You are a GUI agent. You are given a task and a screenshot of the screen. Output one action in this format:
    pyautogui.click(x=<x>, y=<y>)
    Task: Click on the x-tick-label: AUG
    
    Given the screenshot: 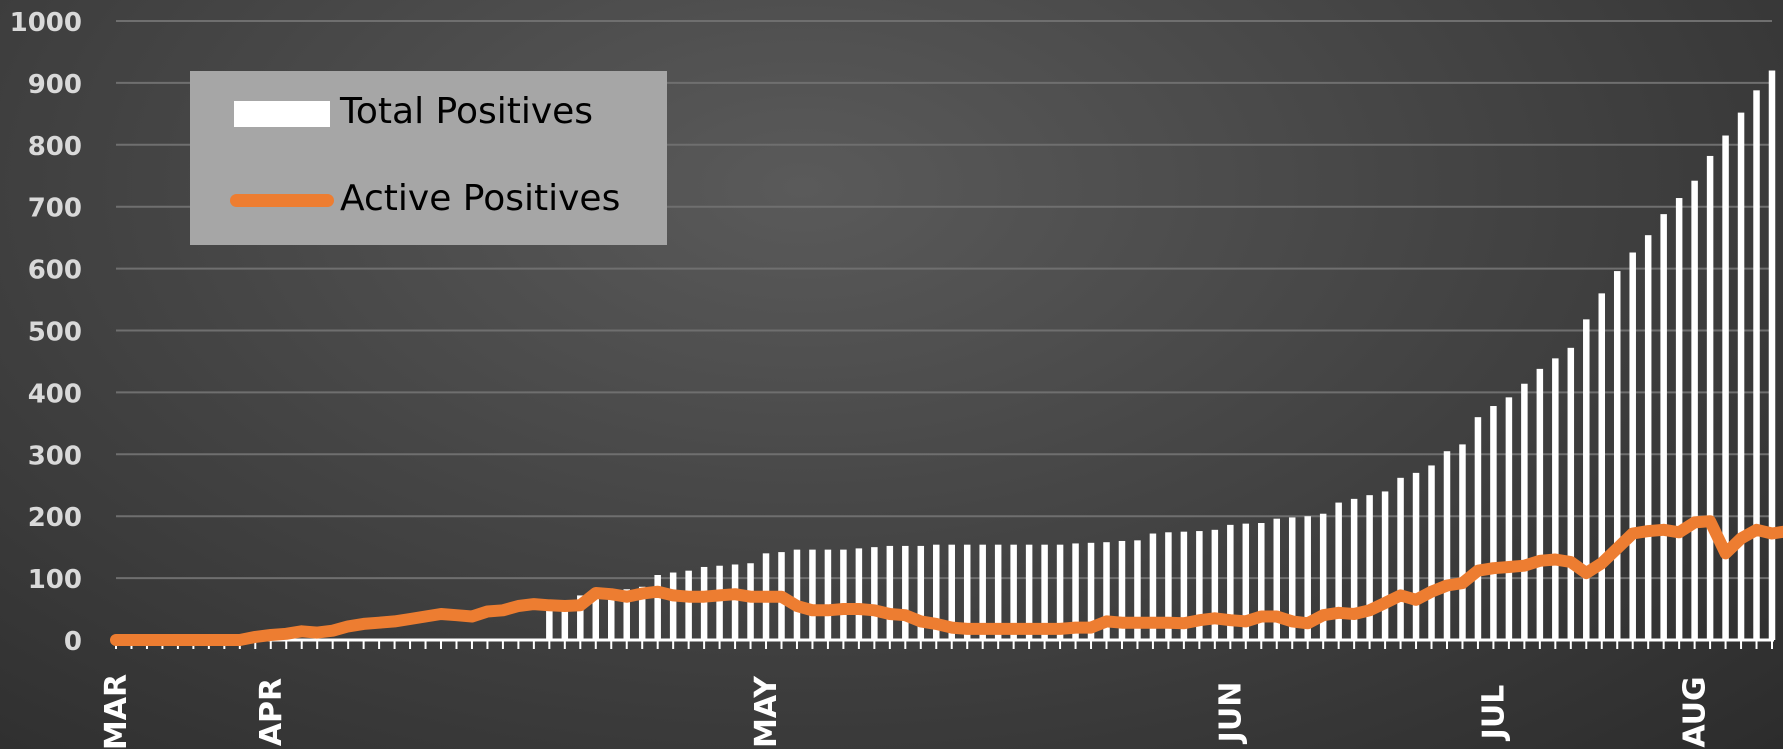 What is the action you would take?
    pyautogui.click(x=1695, y=711)
    